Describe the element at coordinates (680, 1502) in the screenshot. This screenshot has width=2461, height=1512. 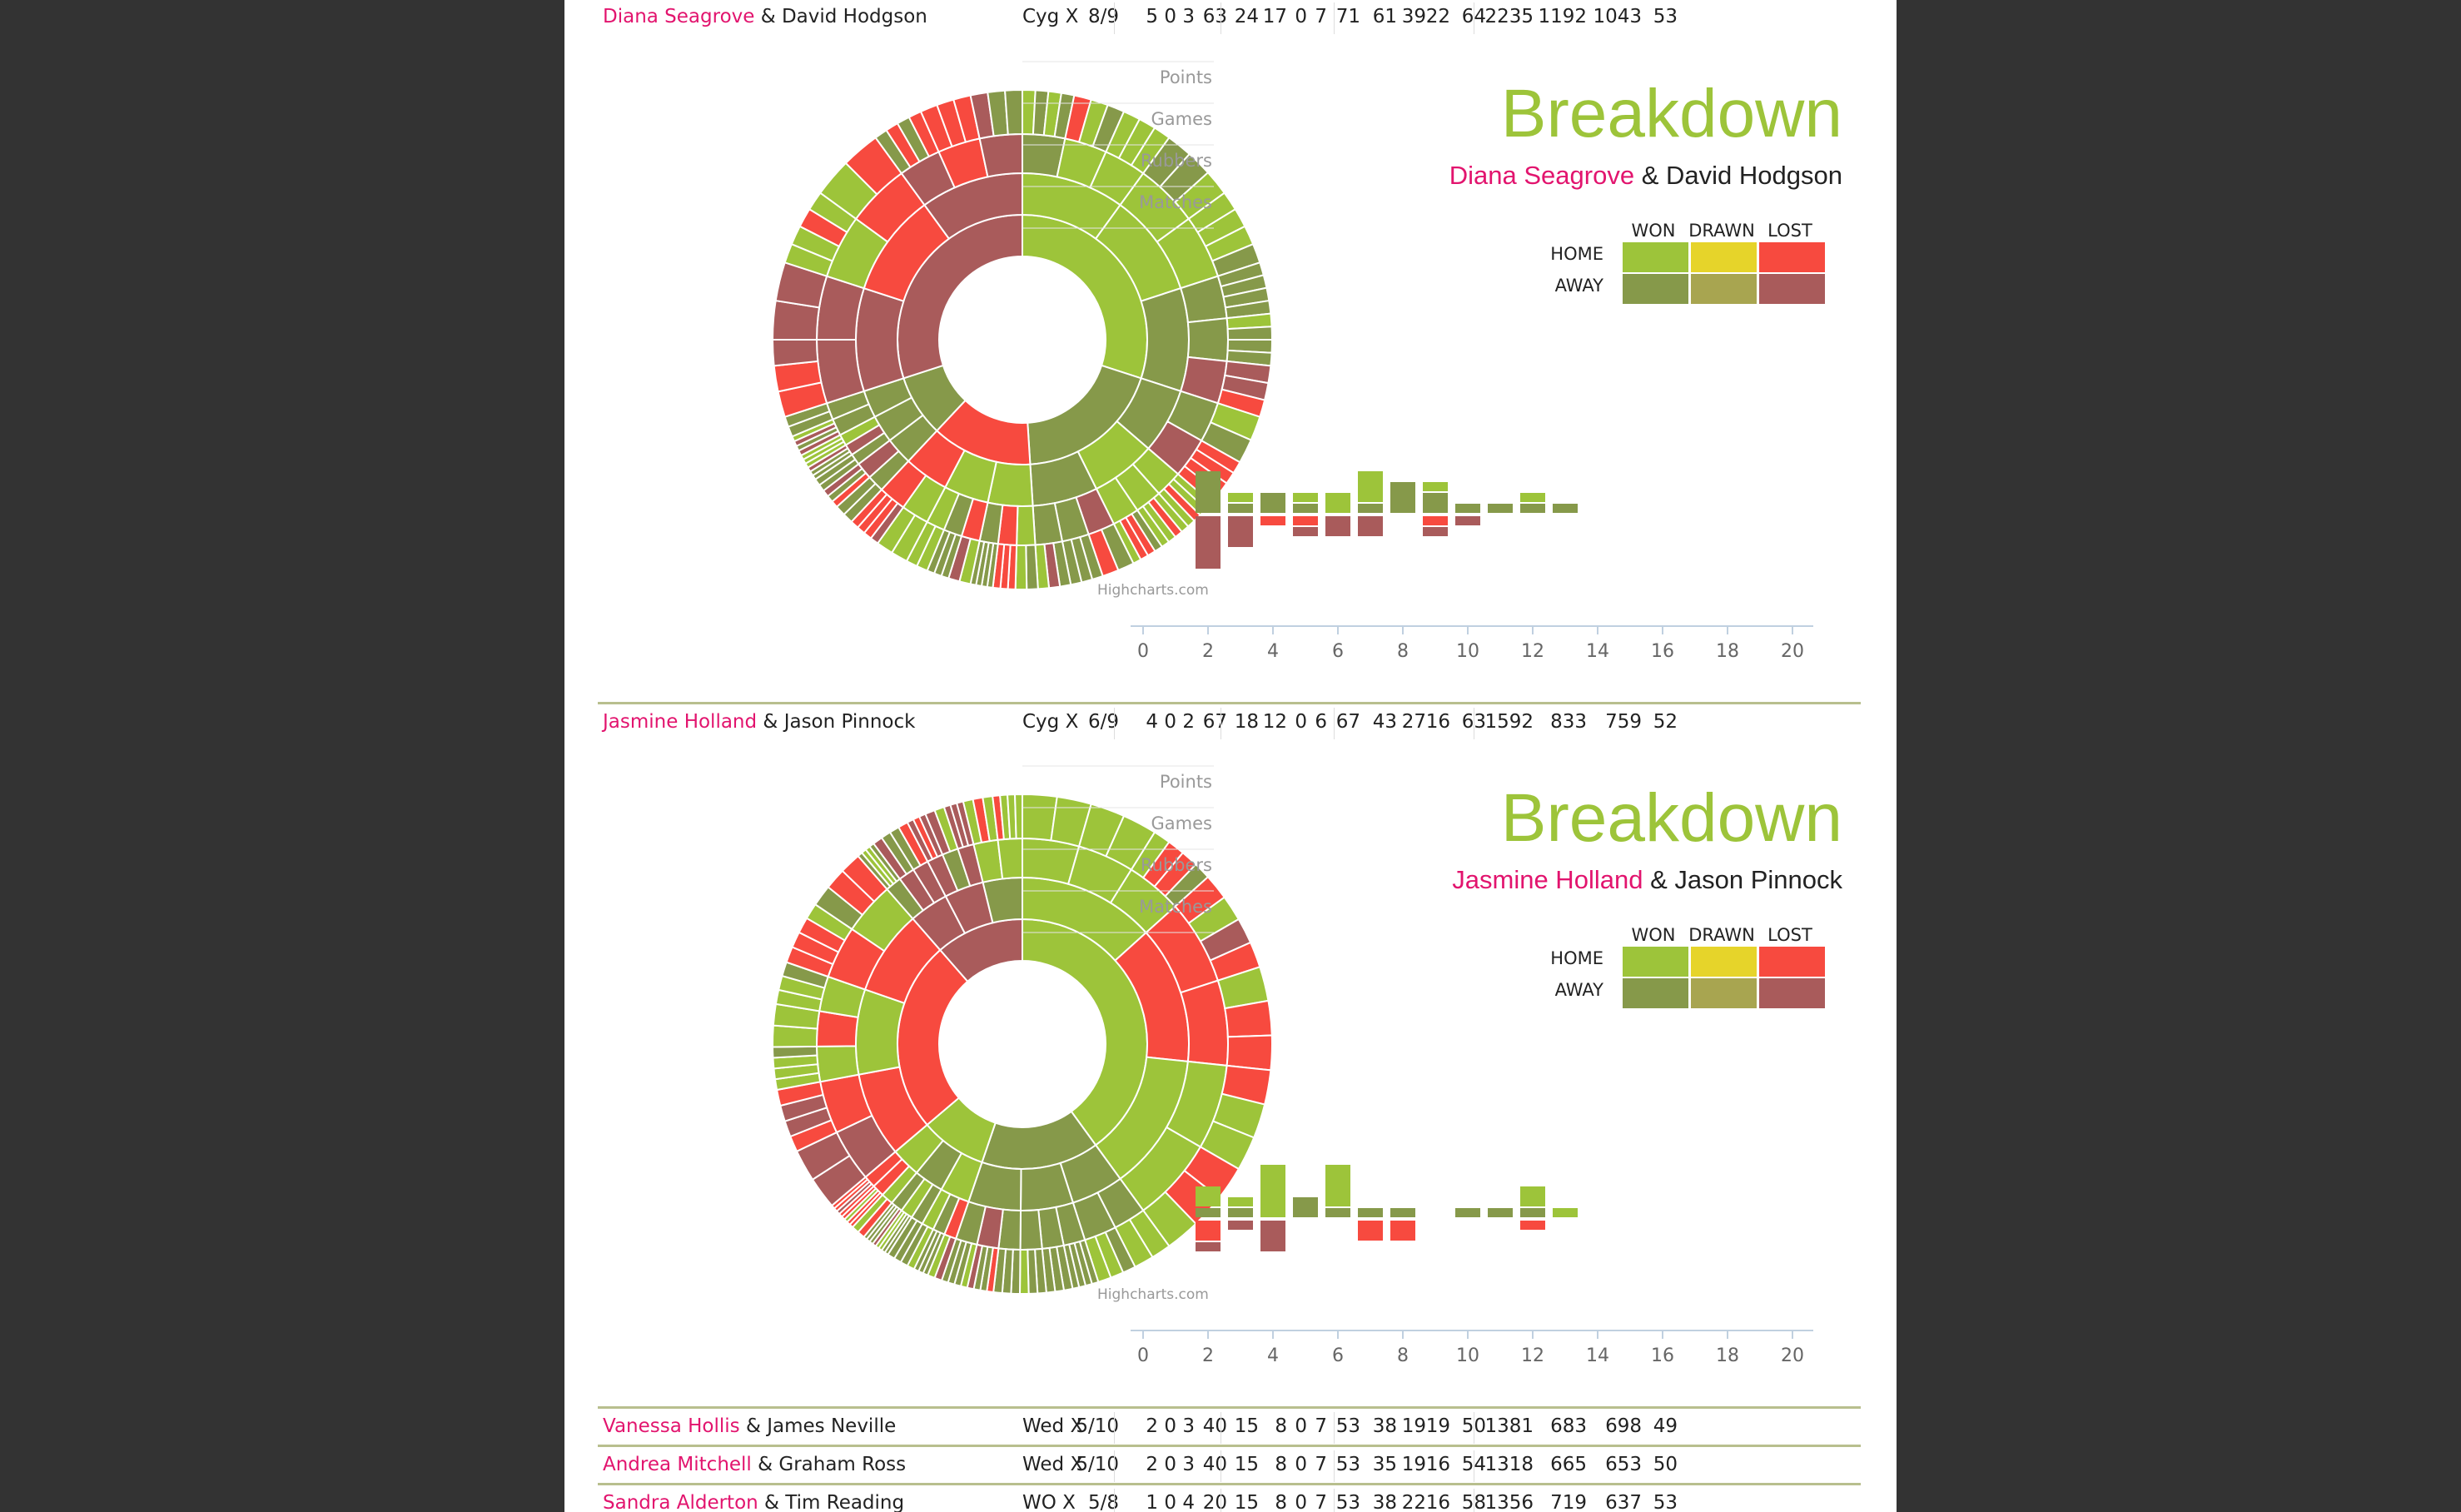
I see `player-one-name: Sandra Alderton` at that location.